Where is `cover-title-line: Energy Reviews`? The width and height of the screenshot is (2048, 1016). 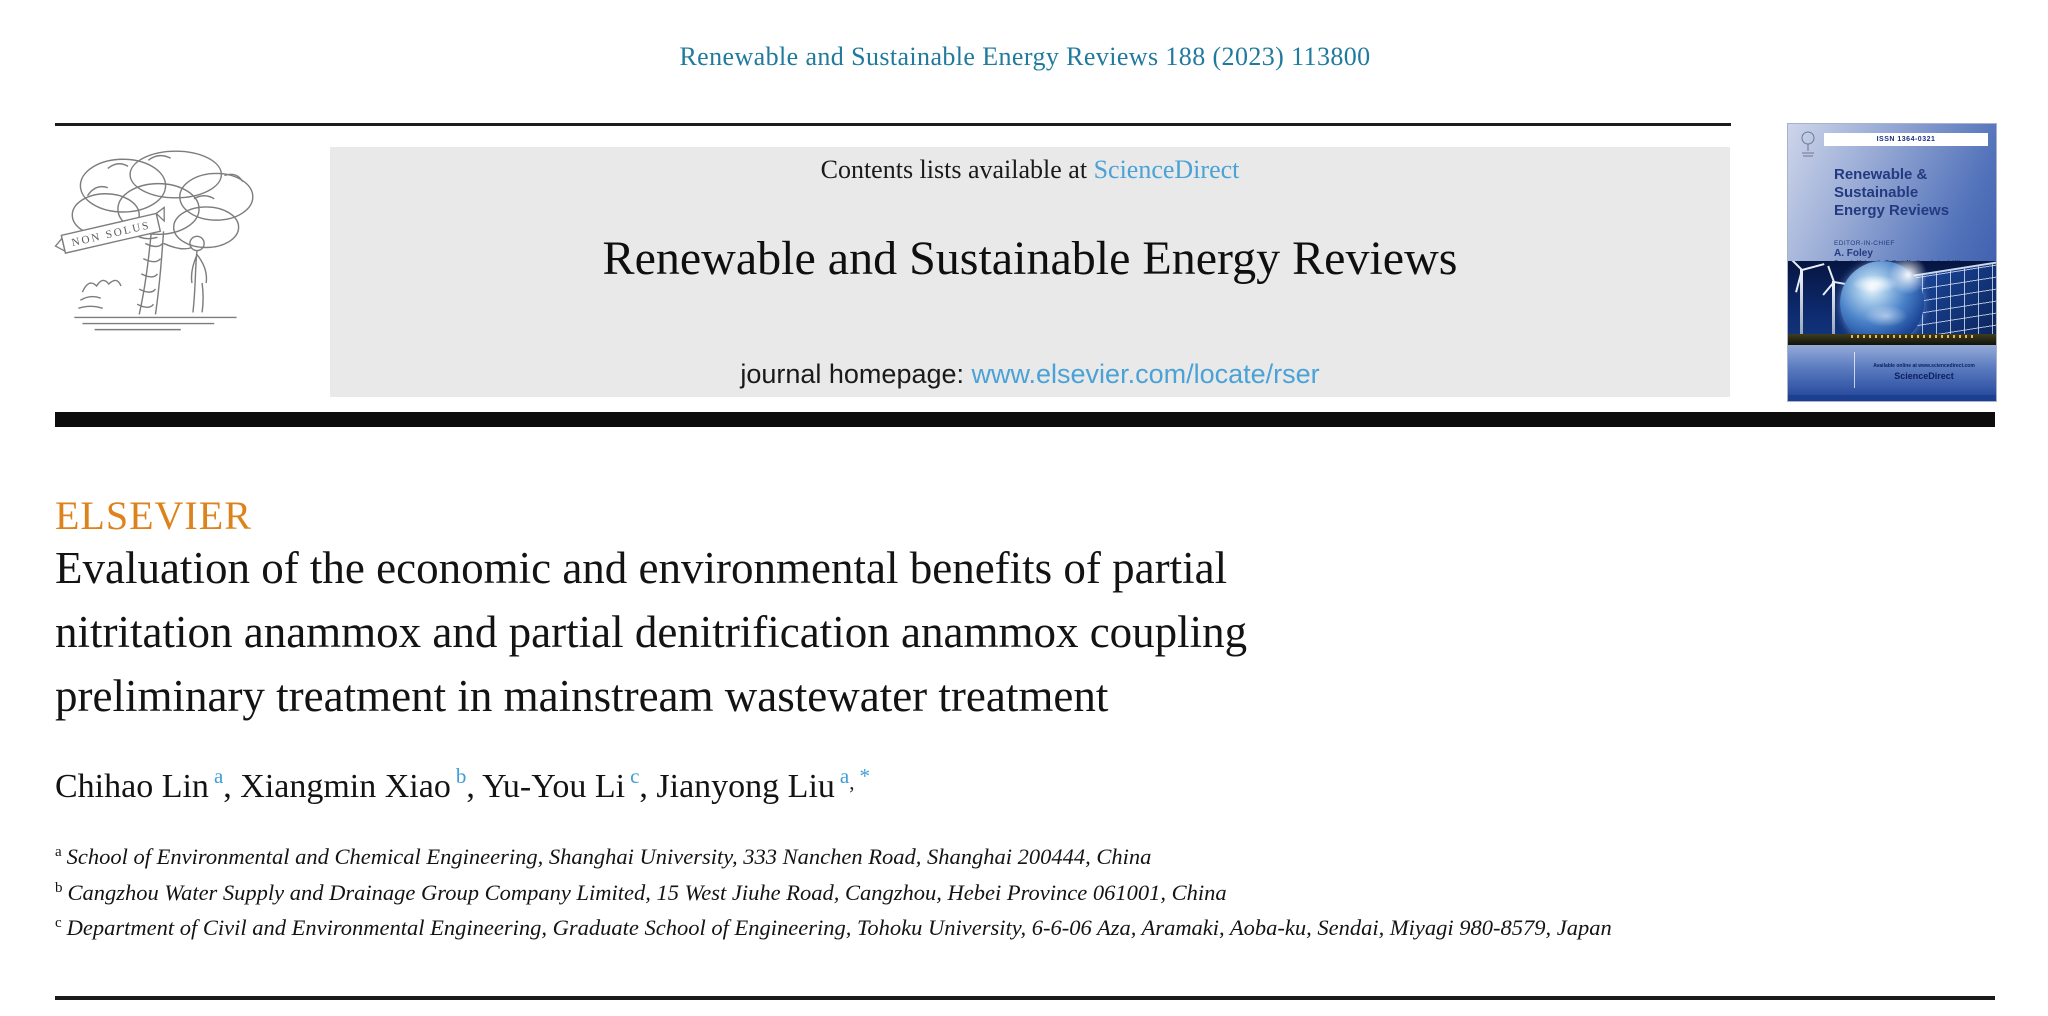 cover-title-line: Energy Reviews is located at coordinates (1892, 210).